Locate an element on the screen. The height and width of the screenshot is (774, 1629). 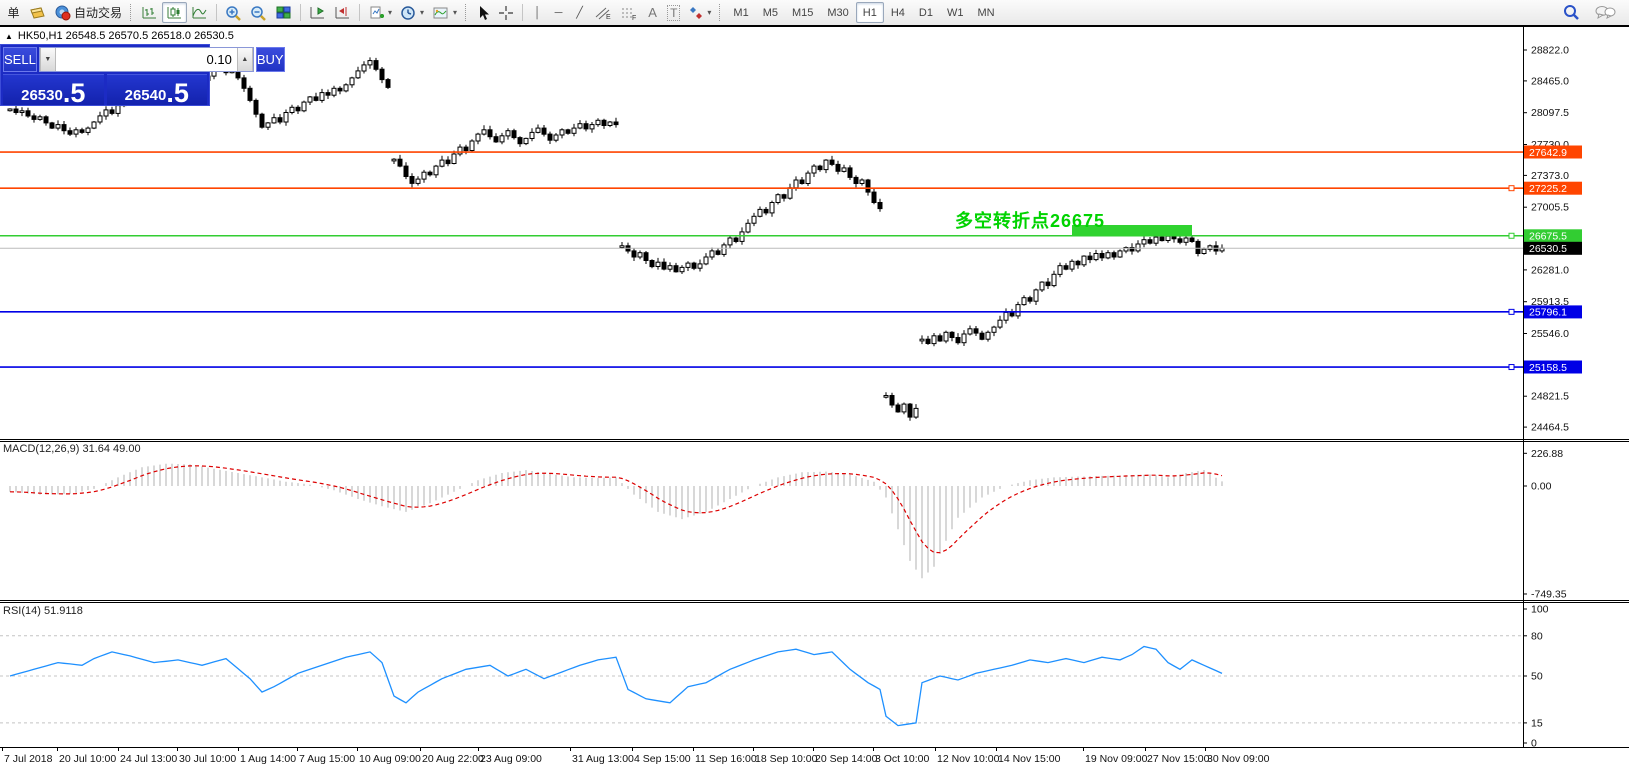
new-chart-icon is located at coordinates (377, 12).